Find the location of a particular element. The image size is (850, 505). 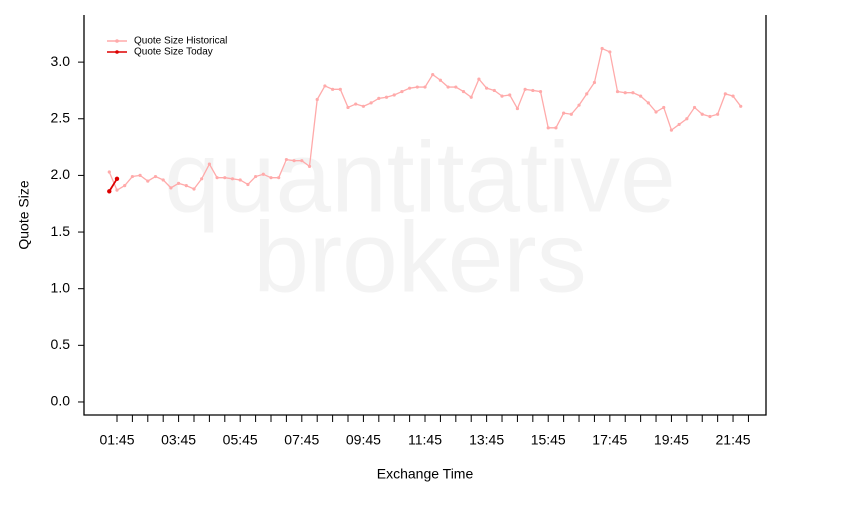

x-tick-label: 15:45 is located at coordinates (548, 440).